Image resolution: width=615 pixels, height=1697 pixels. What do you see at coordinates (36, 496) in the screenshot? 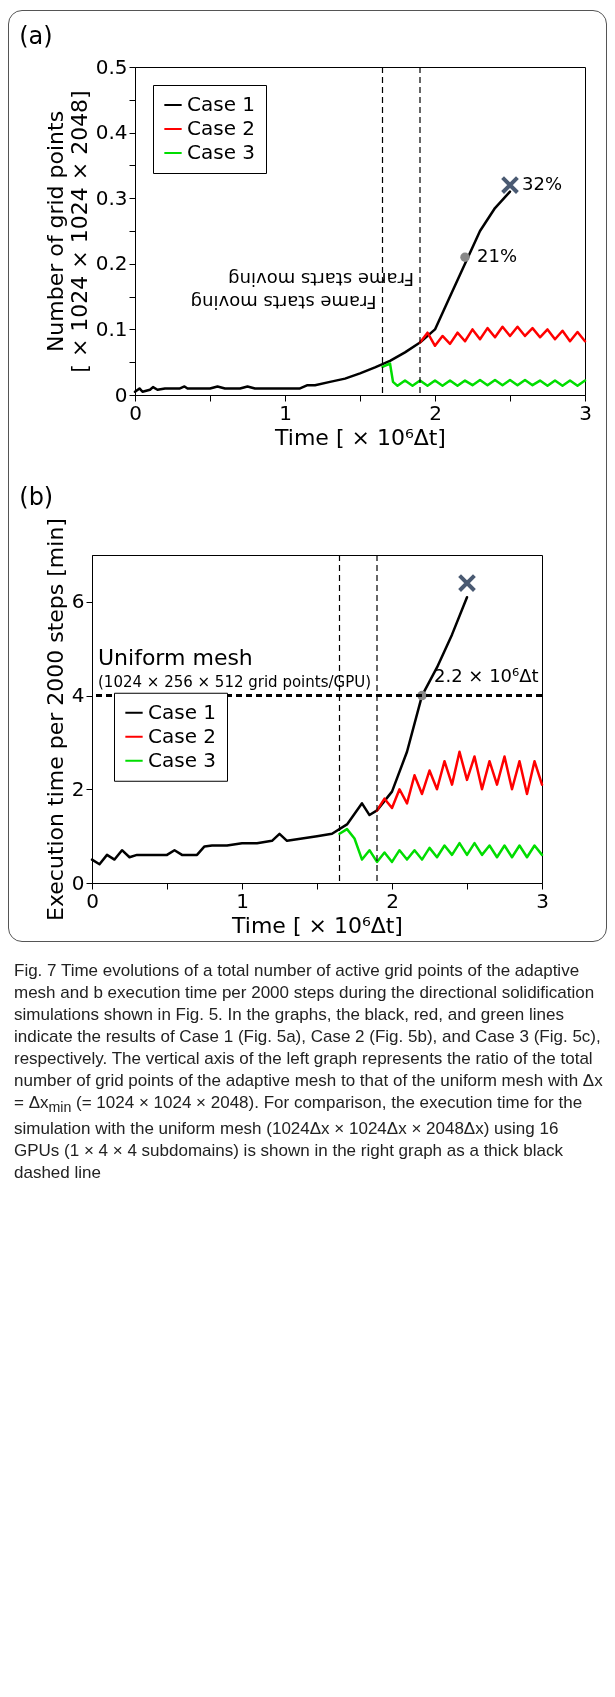
I see `chart-title: (b)` at bounding box center [36, 496].